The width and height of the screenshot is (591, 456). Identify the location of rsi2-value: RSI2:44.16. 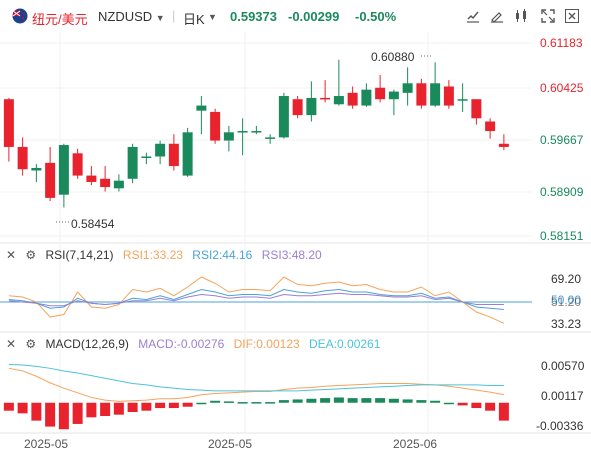
(222, 255).